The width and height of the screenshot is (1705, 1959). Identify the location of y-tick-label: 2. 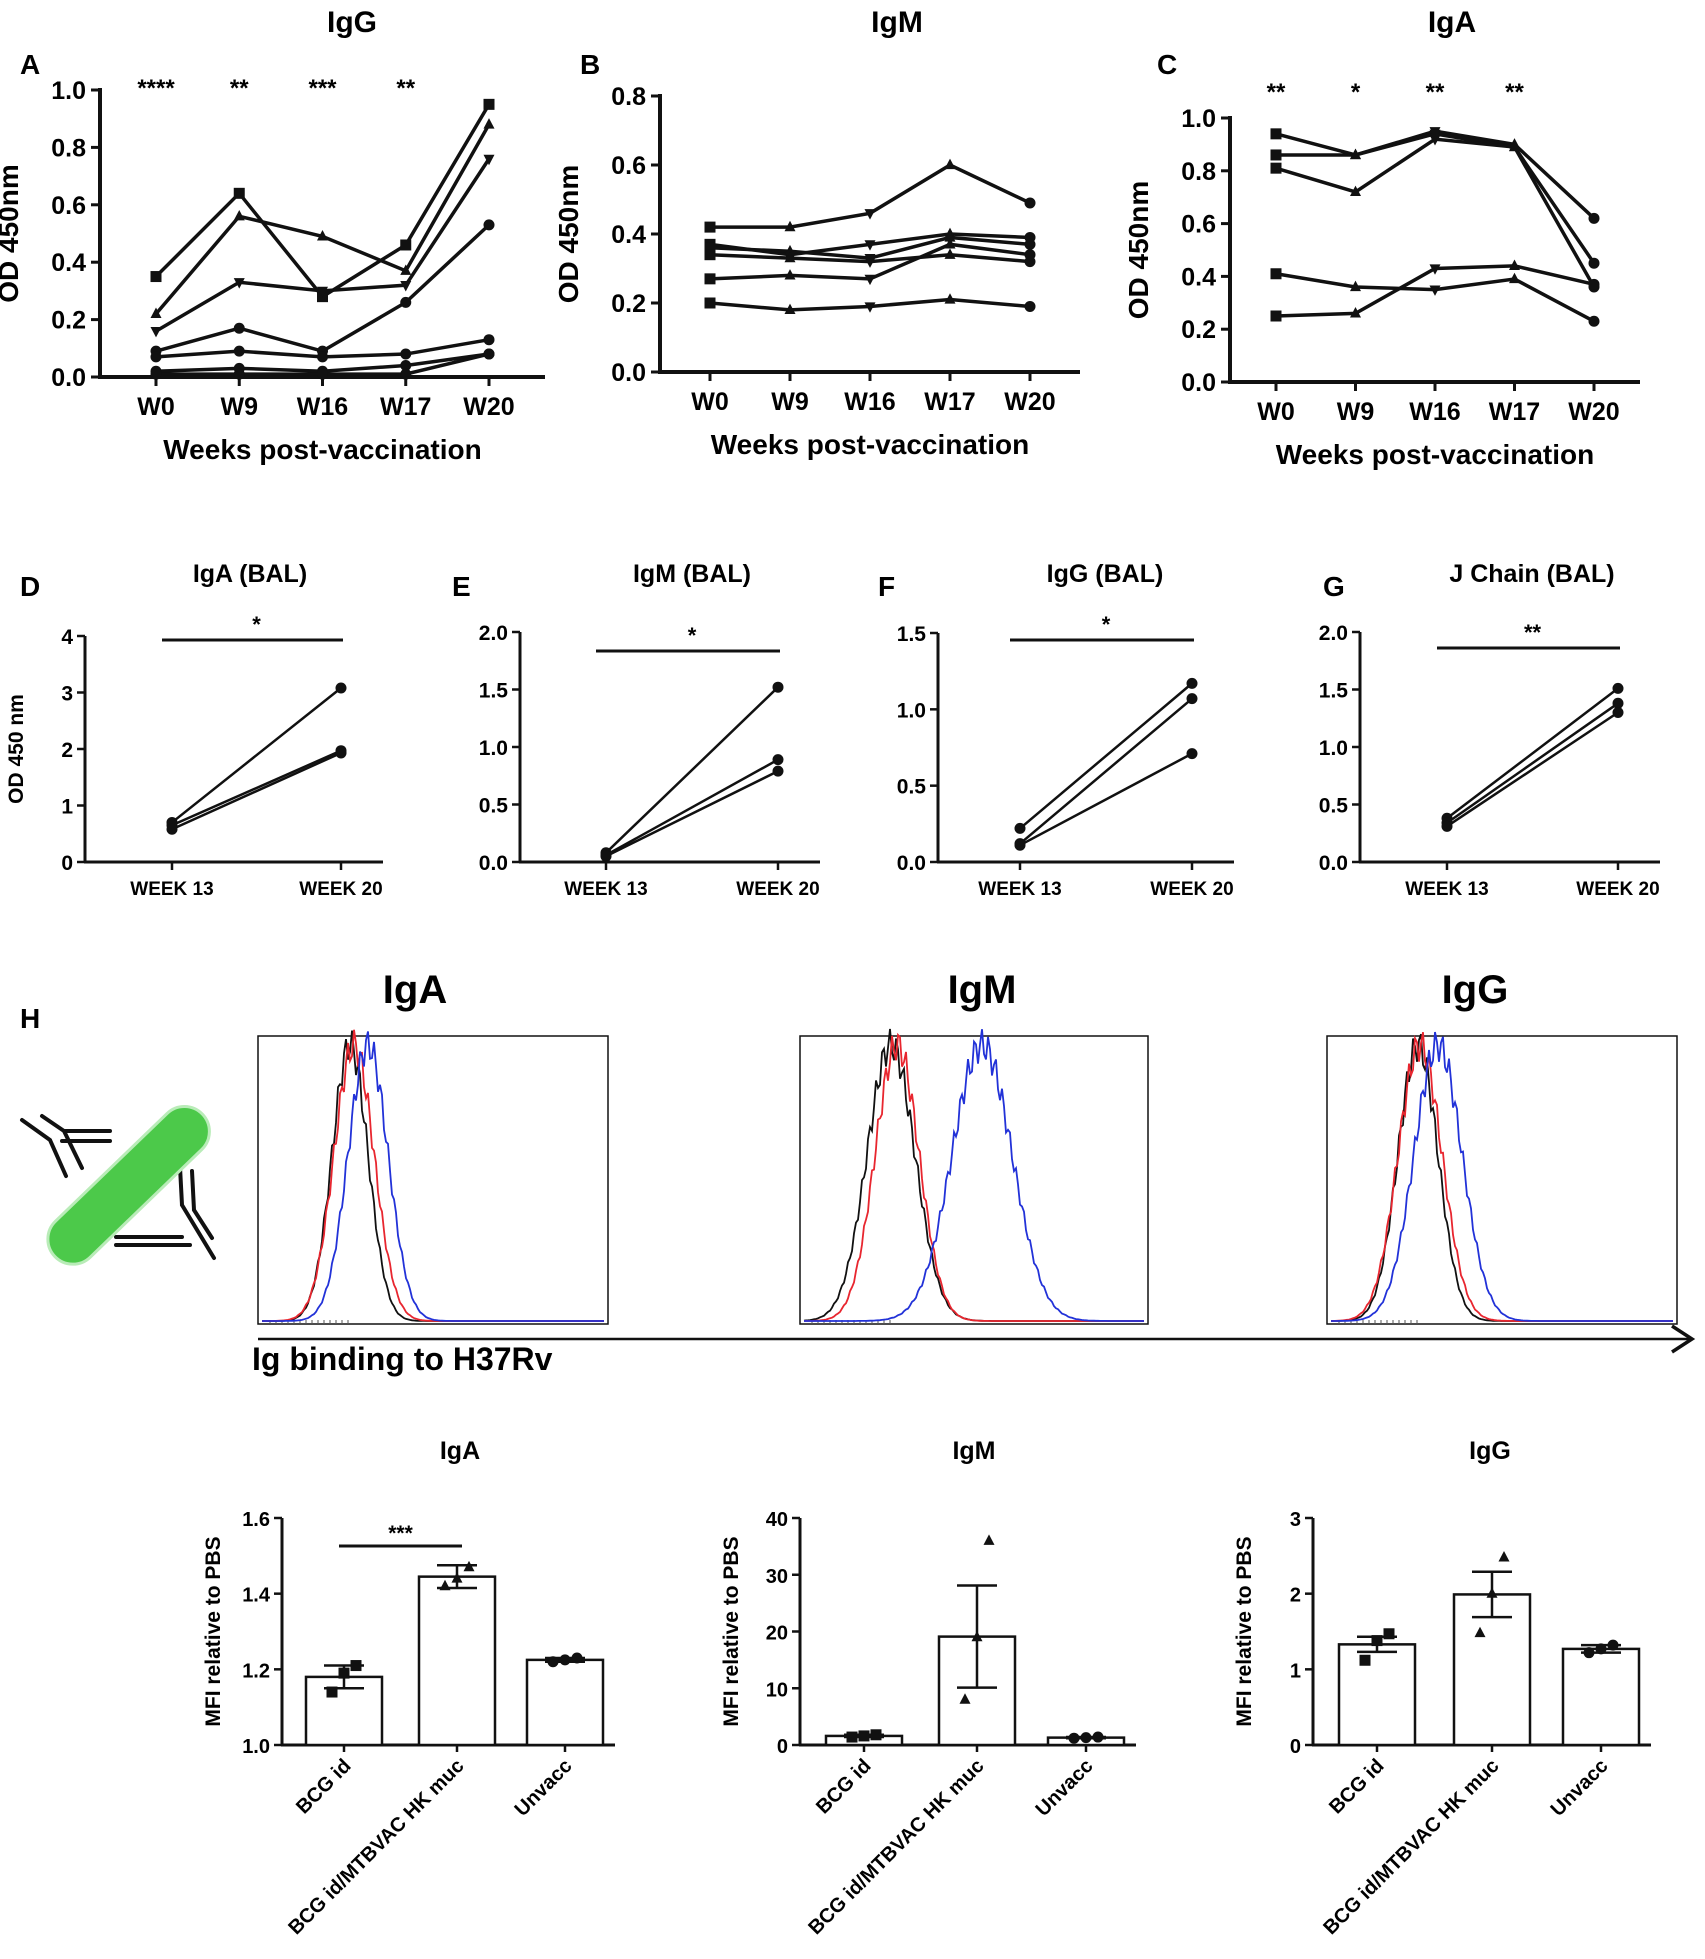
(67, 750).